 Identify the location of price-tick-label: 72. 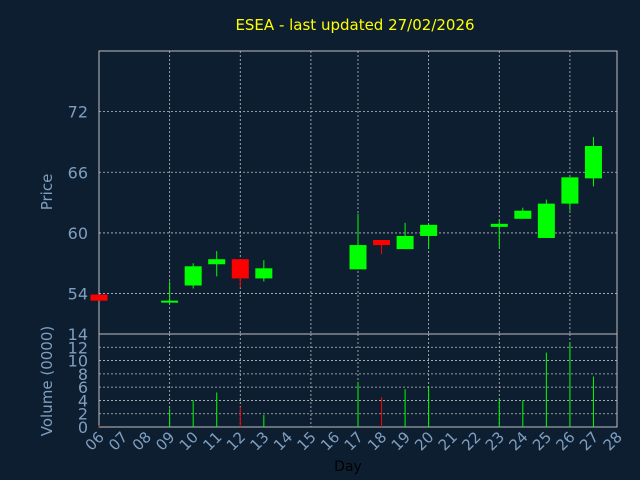
(78, 112).